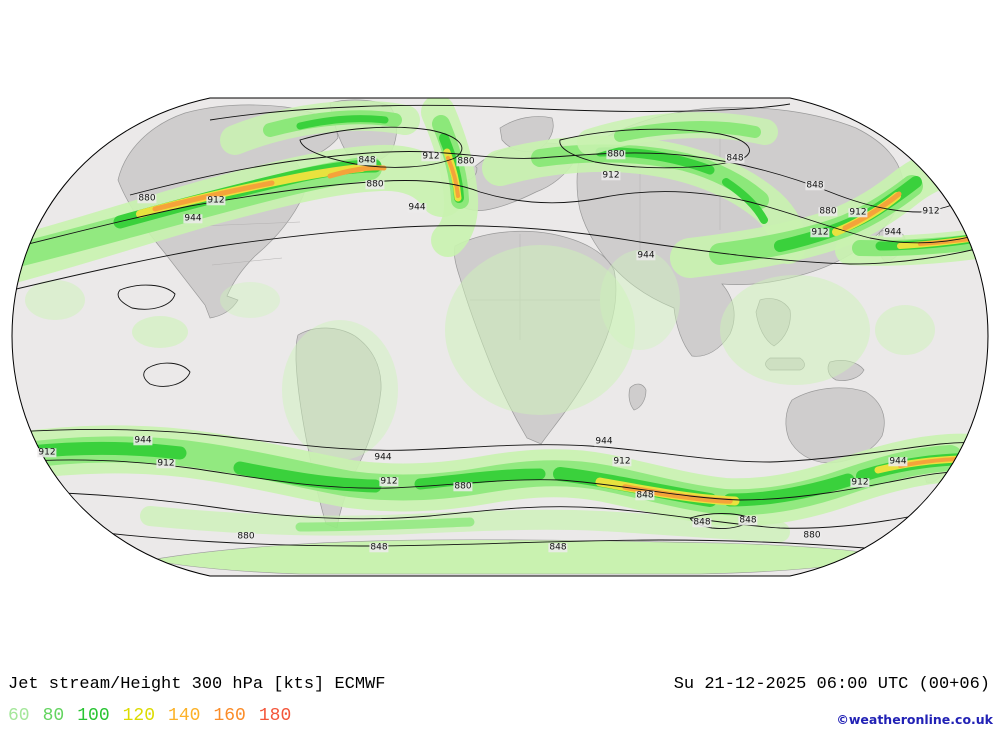 The width and height of the screenshot is (1000, 733). I want to click on antarctica, so click(520, 557).